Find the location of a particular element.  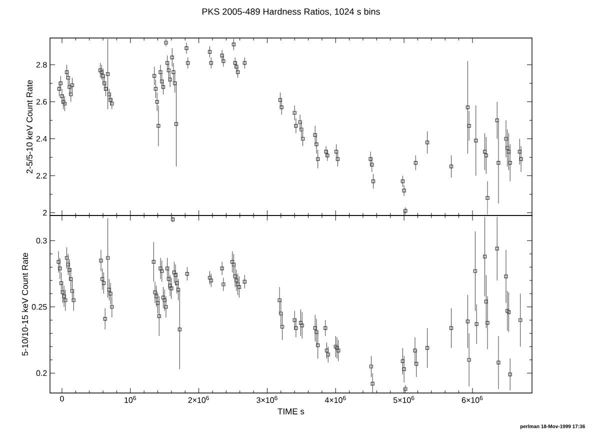

x-tick-label: 10$^{6}$ is located at coordinates (130, 399).